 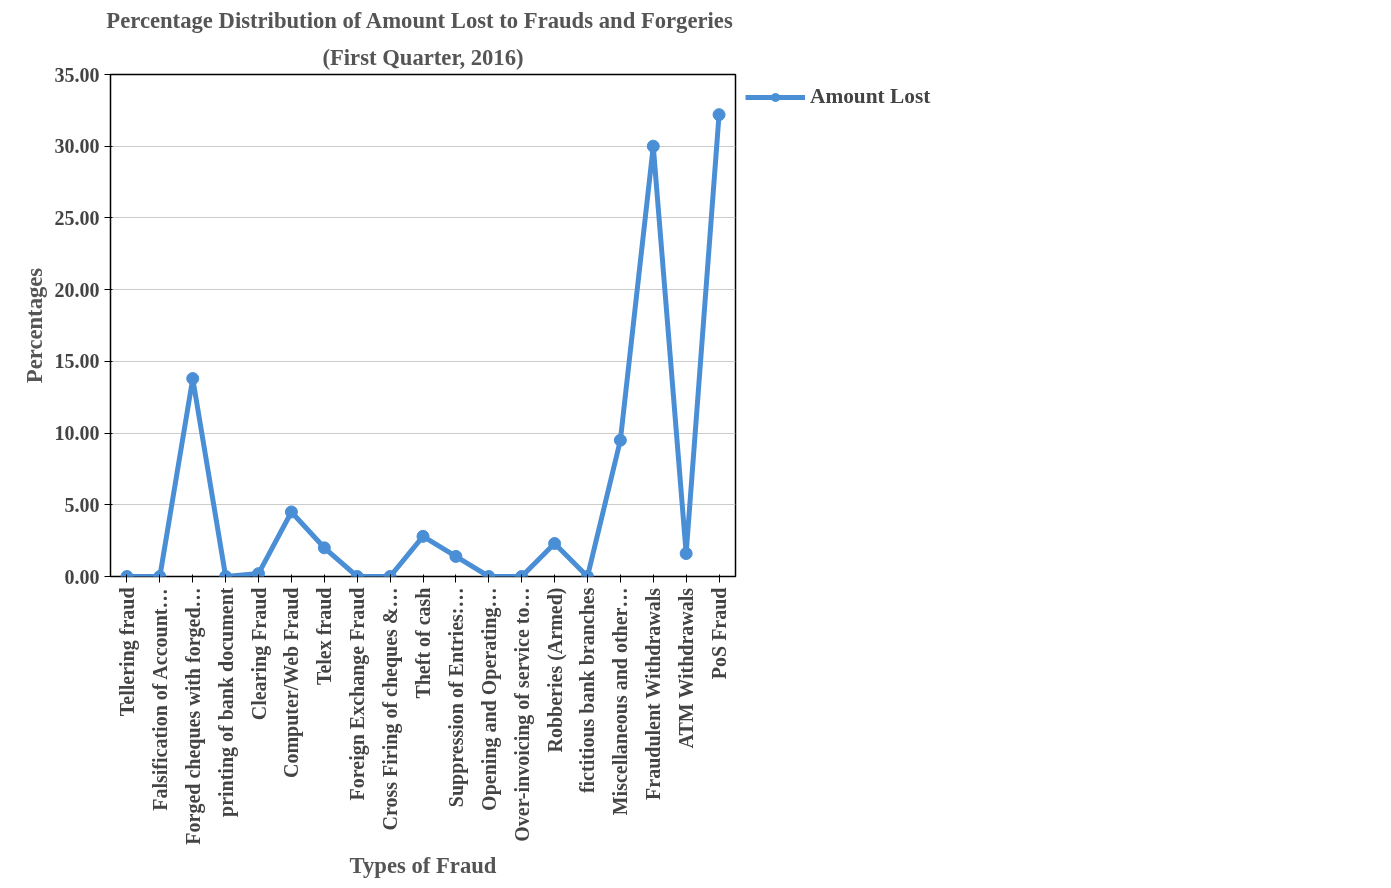 I want to click on x-tick-label: printing of bank document, so click(x=226, y=702).